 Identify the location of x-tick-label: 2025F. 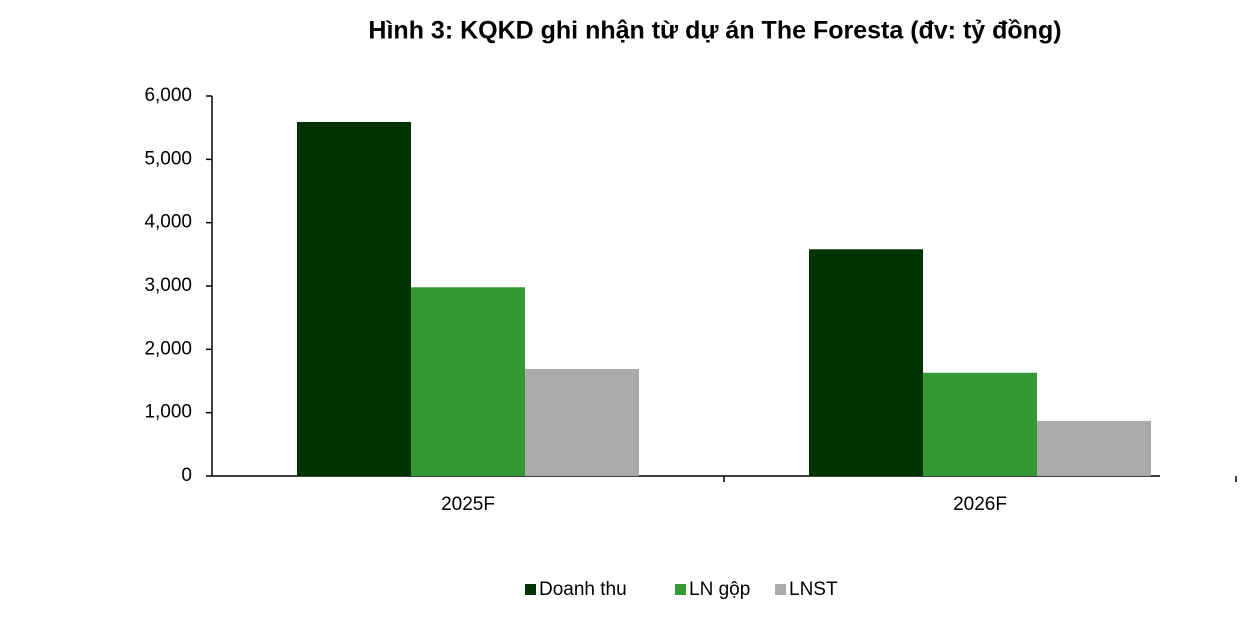
(468, 504).